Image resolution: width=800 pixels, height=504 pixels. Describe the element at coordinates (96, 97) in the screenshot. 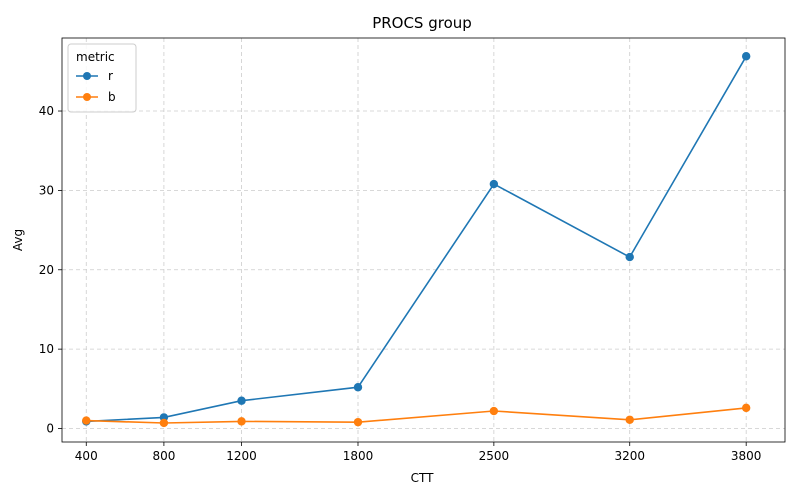

I see `legend-item-b: b` at that location.